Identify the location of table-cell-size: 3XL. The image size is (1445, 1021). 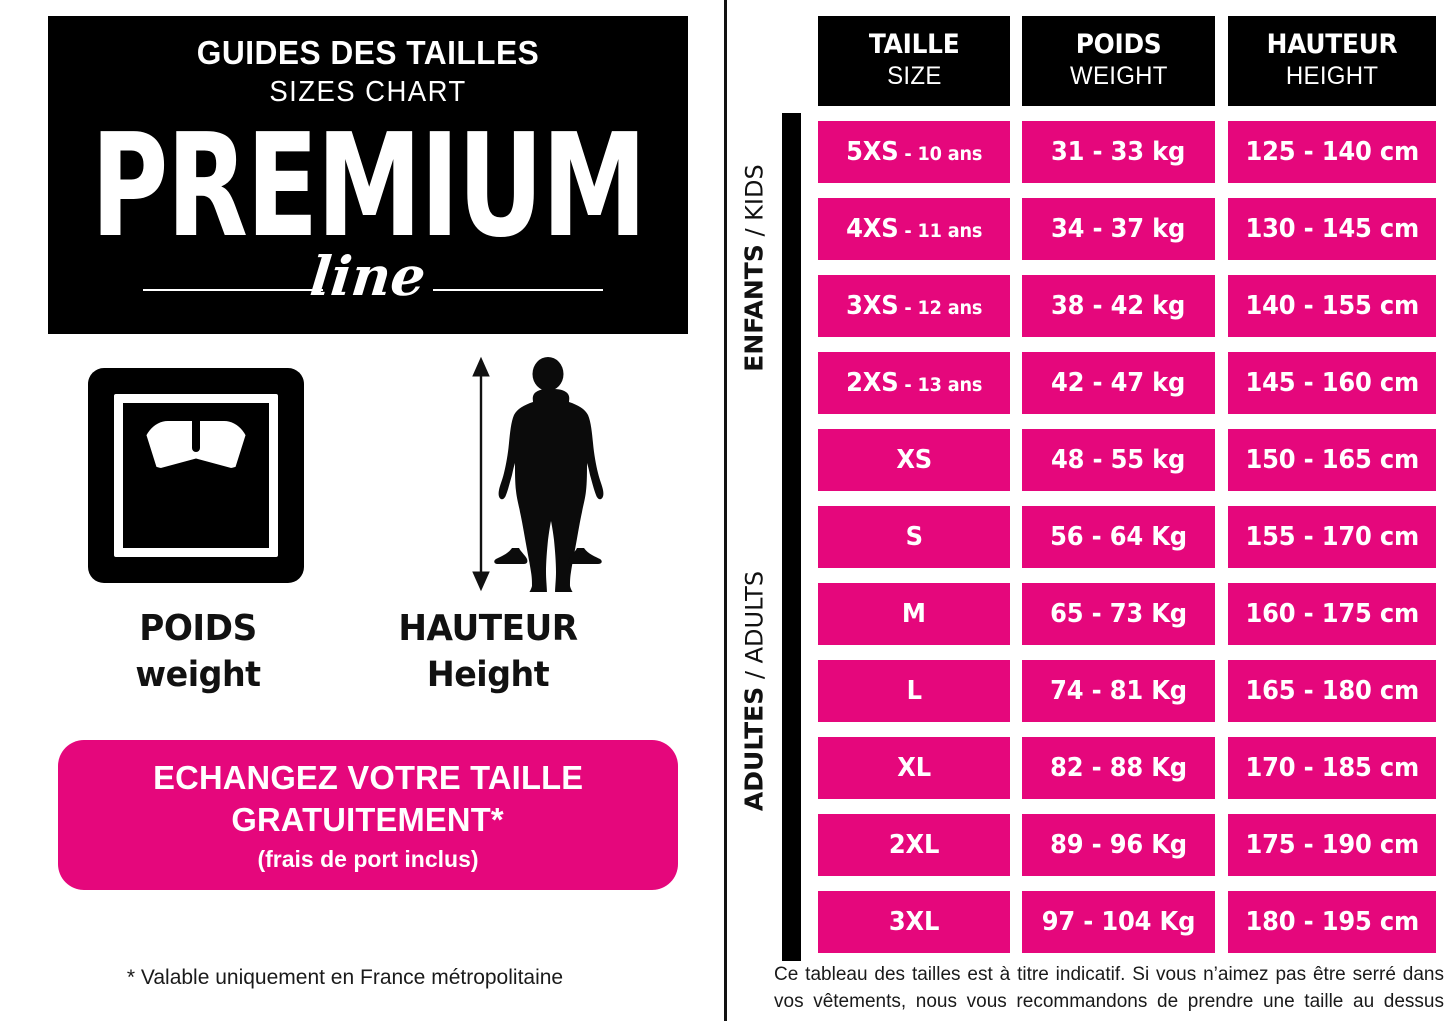
(914, 922).